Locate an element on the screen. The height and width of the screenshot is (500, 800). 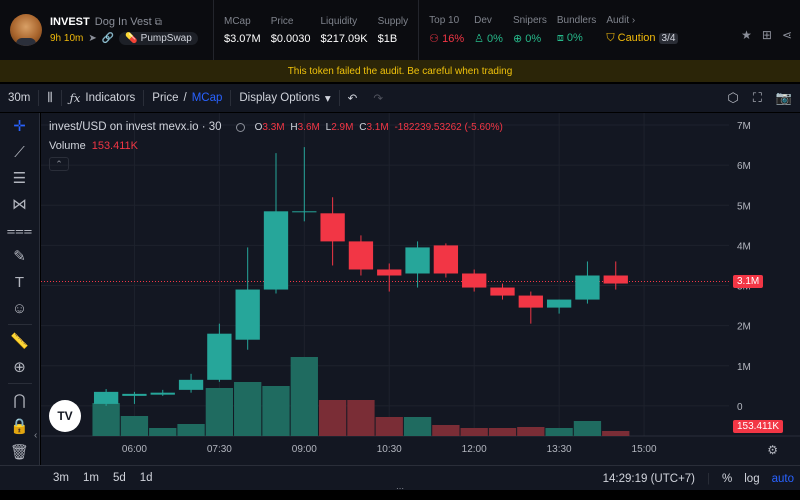
link-icon: 🔗 is located at coordinates (108, 38).